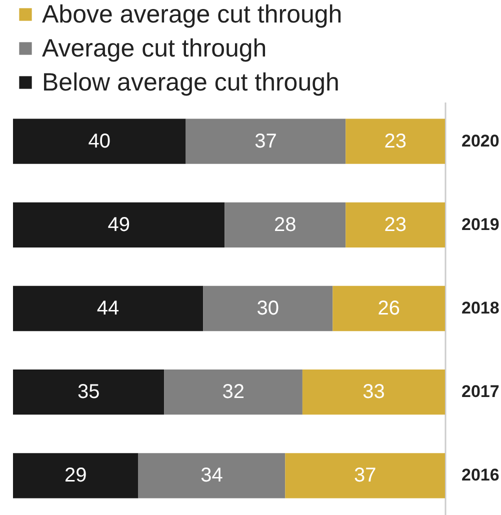 This screenshot has height=515, width=501. I want to click on y-tick-label: 2020, so click(481, 140).